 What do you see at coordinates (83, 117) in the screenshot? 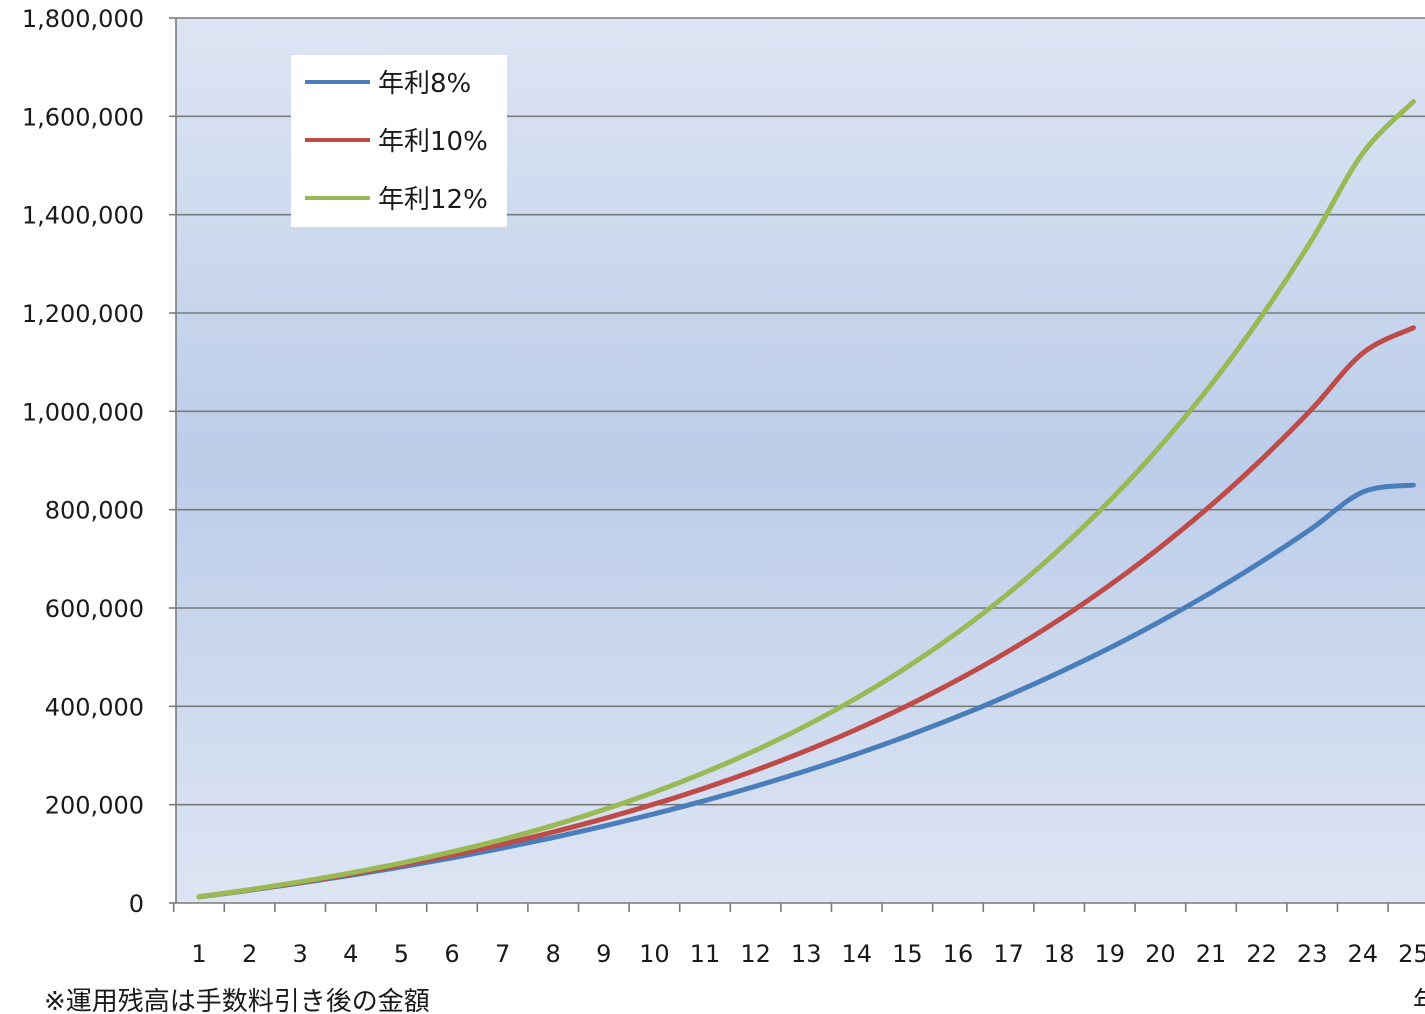
I see `y-tick-label: 1,600,000` at bounding box center [83, 117].